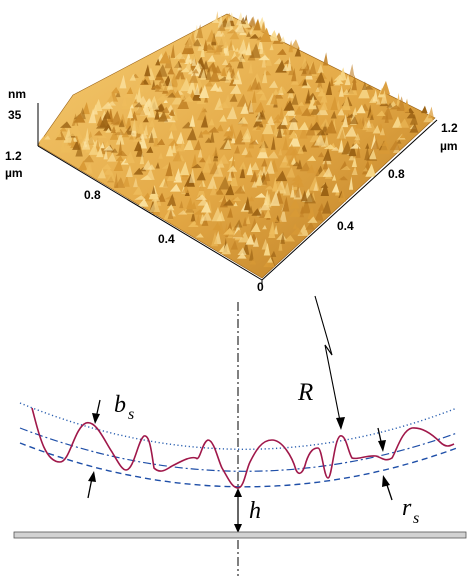 The height and width of the screenshot is (576, 471). I want to click on asperity-radius-arrows, so click(385, 464).